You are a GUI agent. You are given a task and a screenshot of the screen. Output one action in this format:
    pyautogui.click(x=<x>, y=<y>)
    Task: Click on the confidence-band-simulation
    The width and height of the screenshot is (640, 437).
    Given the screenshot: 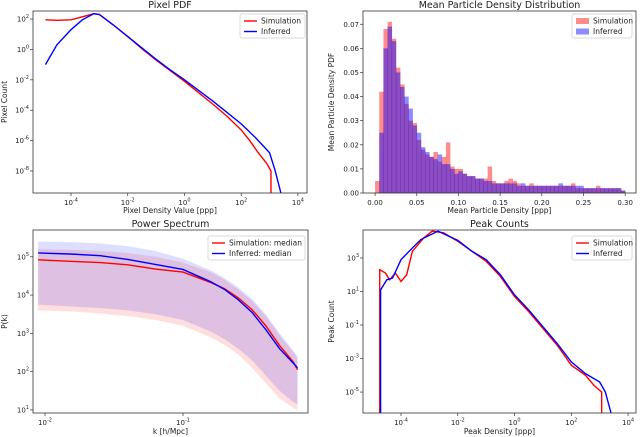 What is the action you would take?
    pyautogui.click(x=168, y=329)
    